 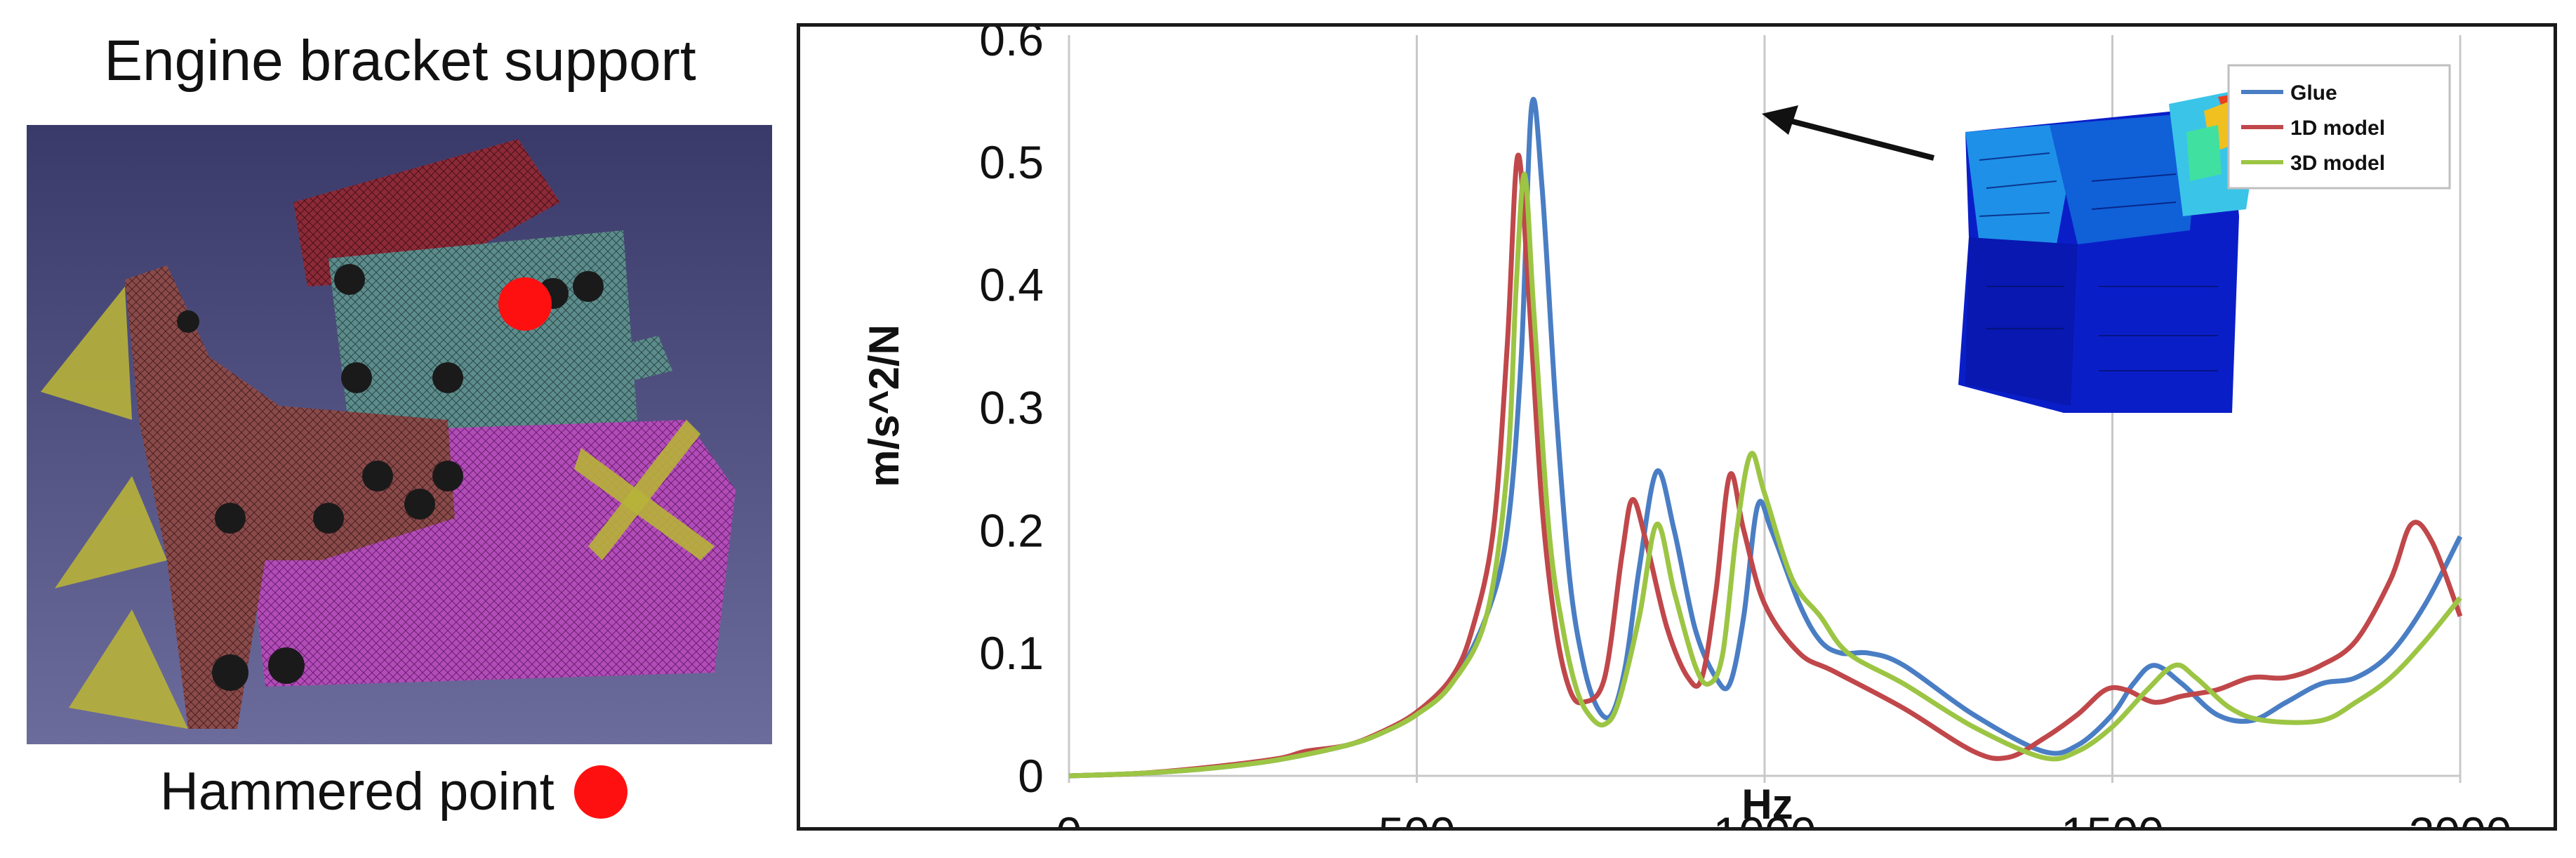 What do you see at coordinates (1012, 285) in the screenshot?
I see `y-tick-label: 0.4` at bounding box center [1012, 285].